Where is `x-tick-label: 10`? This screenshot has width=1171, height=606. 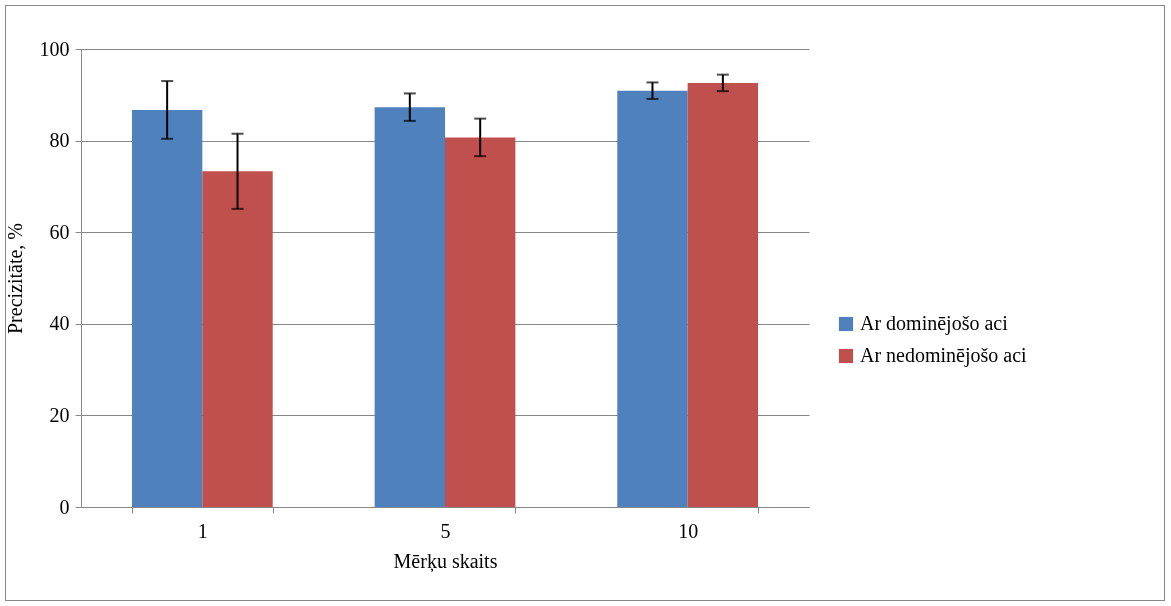 x-tick-label: 10 is located at coordinates (688, 530).